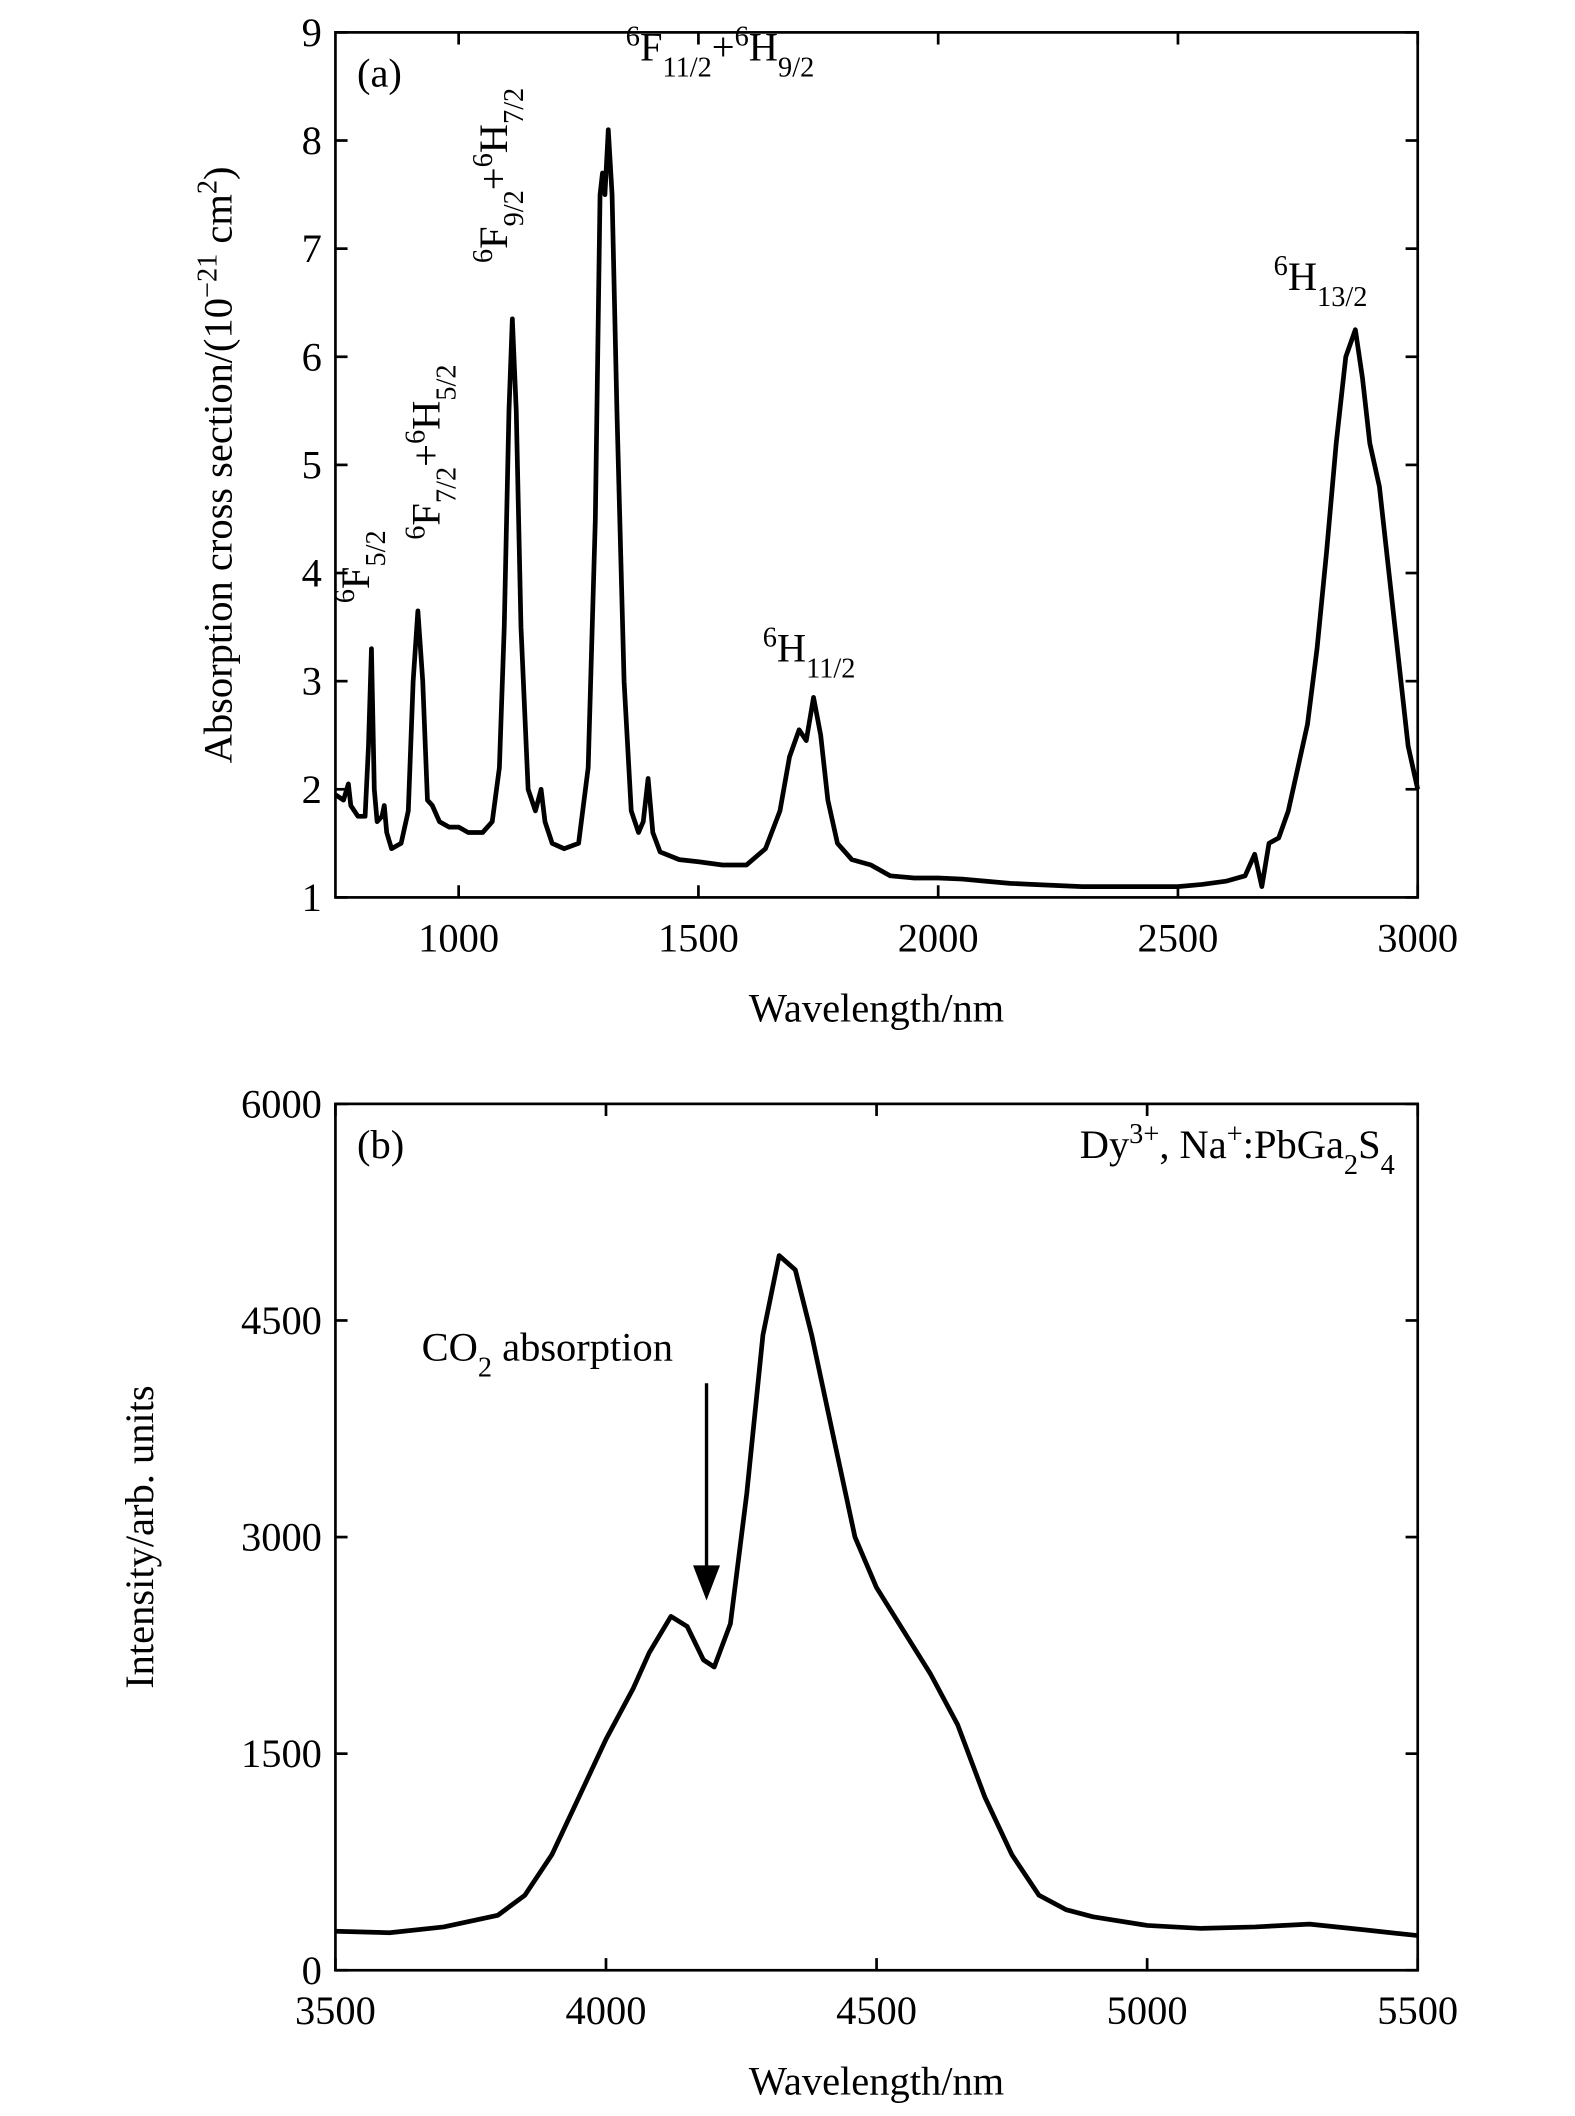 This screenshot has height=2116, width=1575. I want to click on x-tick-label: 3500, so click(335, 2010).